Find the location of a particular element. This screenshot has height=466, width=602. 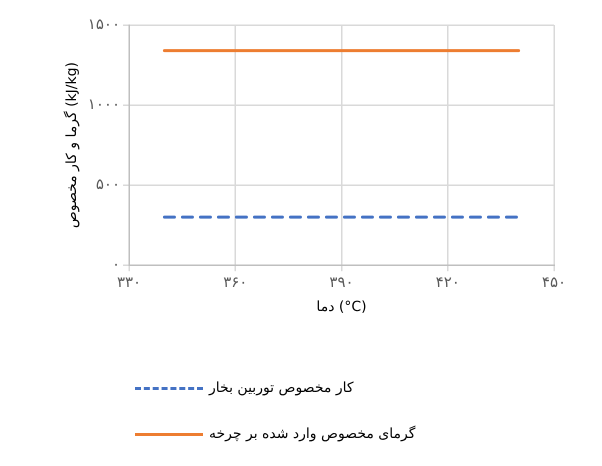

x-tick-label: ۳۶۰ is located at coordinates (235, 282).